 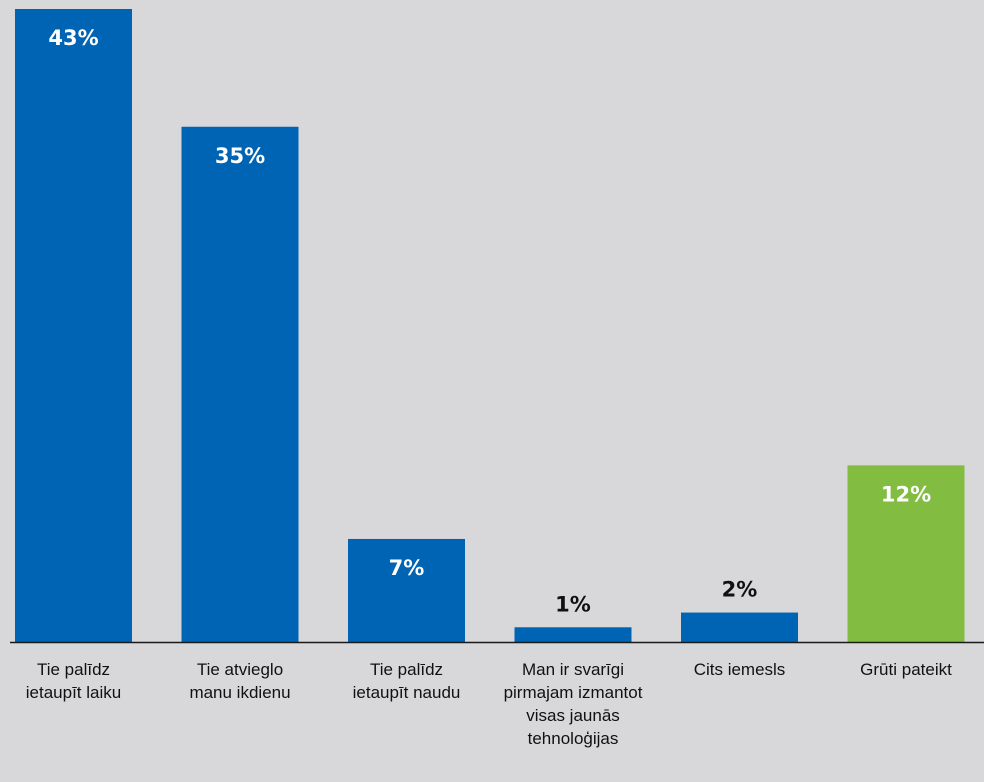 I want to click on category-label-line: ietaupīt naudu, so click(x=407, y=692).